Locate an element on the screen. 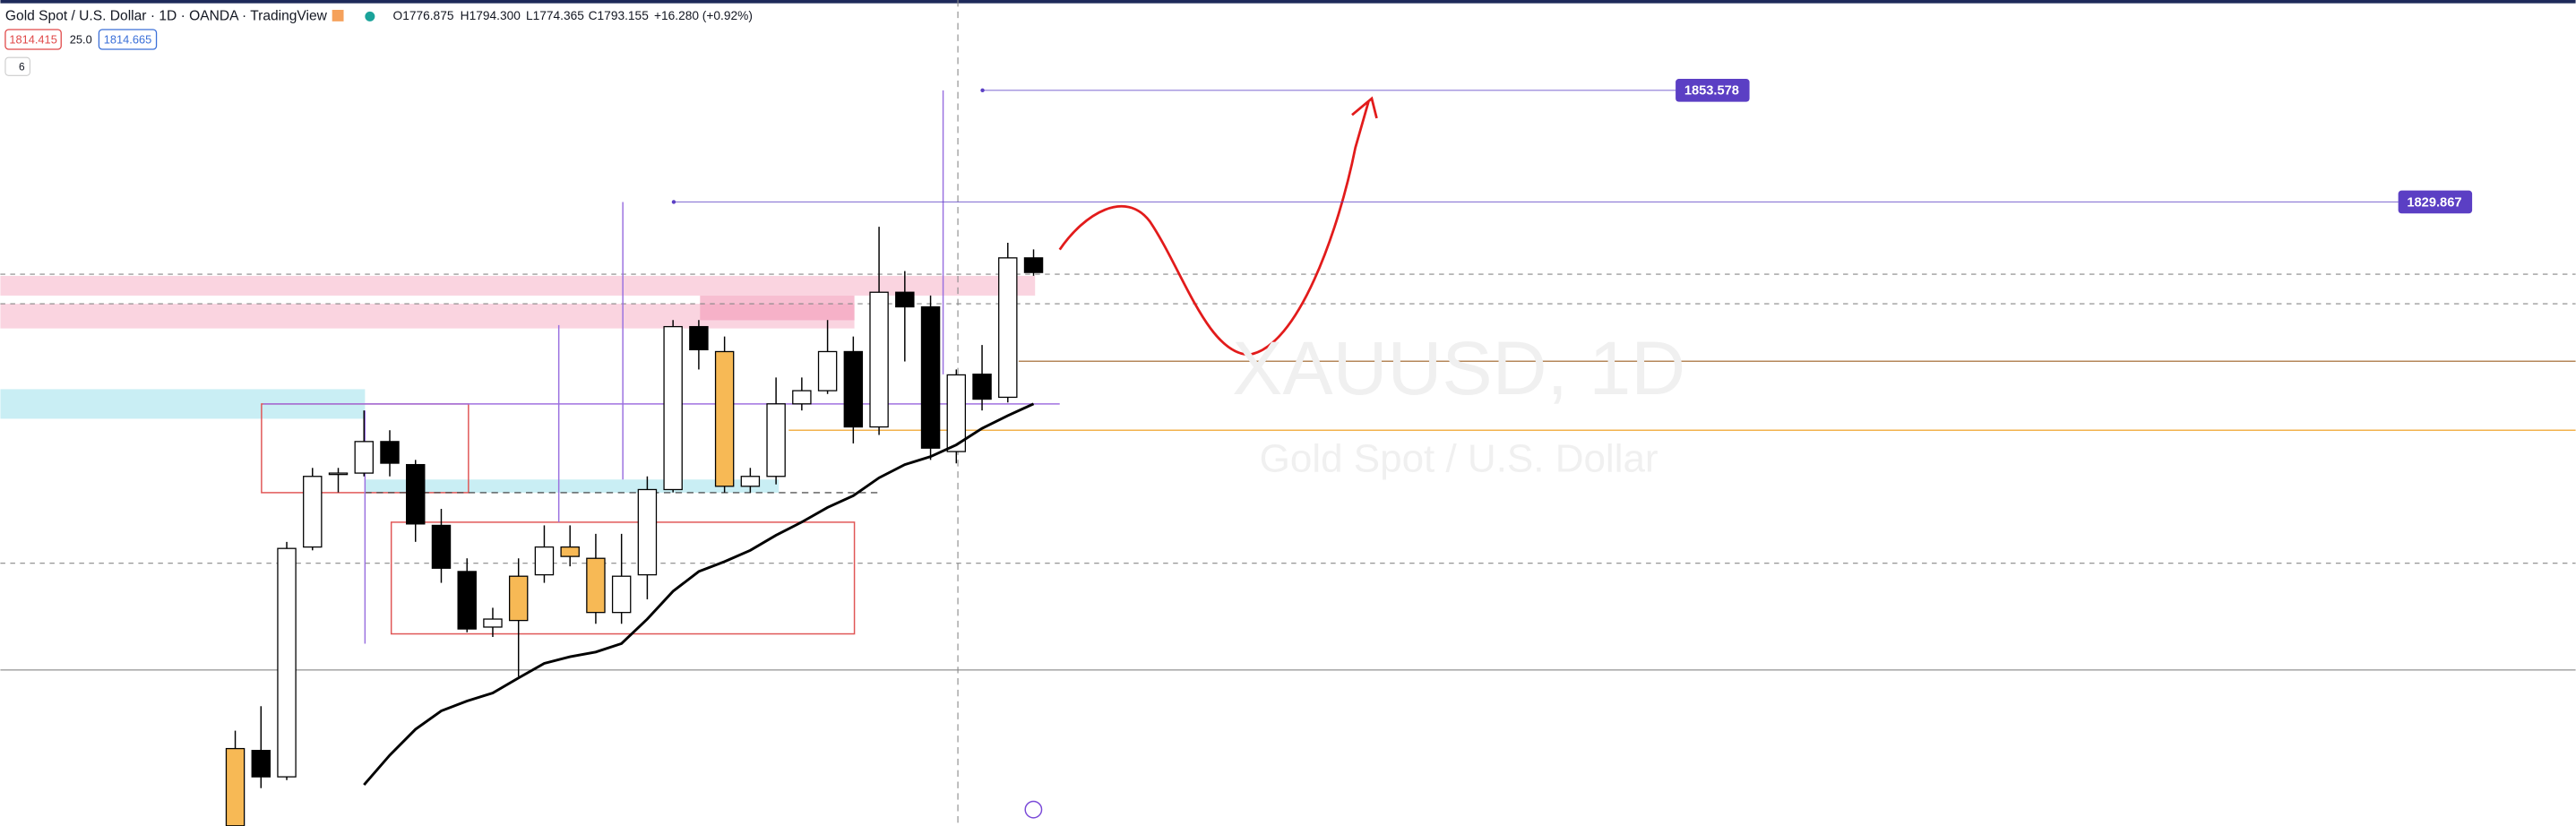 The image size is (2576, 826). readout-low: L1774.365 is located at coordinates (555, 16).